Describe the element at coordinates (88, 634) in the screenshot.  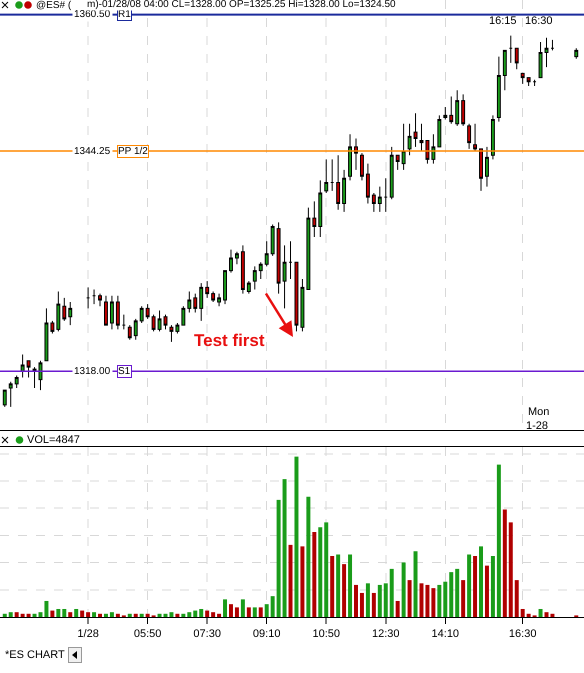
I see `x-tick-label: 1/28` at that location.